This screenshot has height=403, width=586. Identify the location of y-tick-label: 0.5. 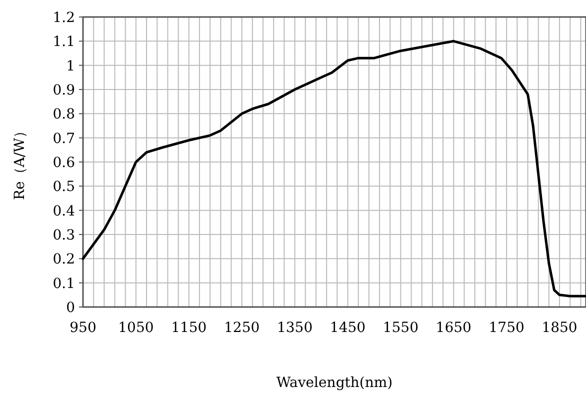
(63, 187).